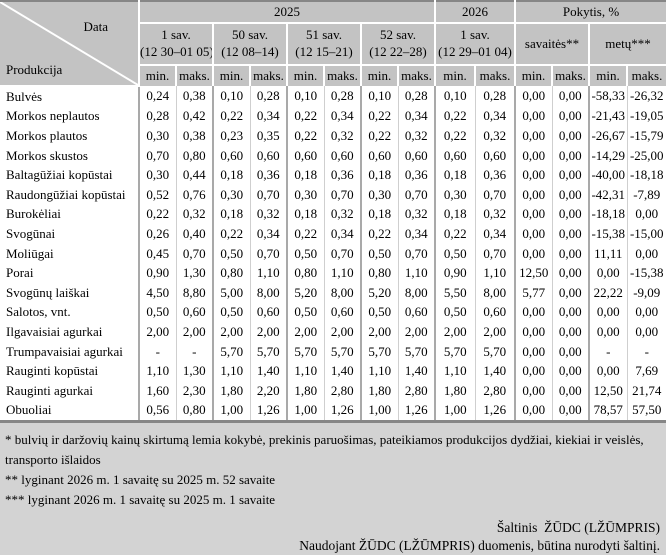 The image size is (666, 555). What do you see at coordinates (324, 35) in the screenshot?
I see `week-label: 51 sav.` at bounding box center [324, 35].